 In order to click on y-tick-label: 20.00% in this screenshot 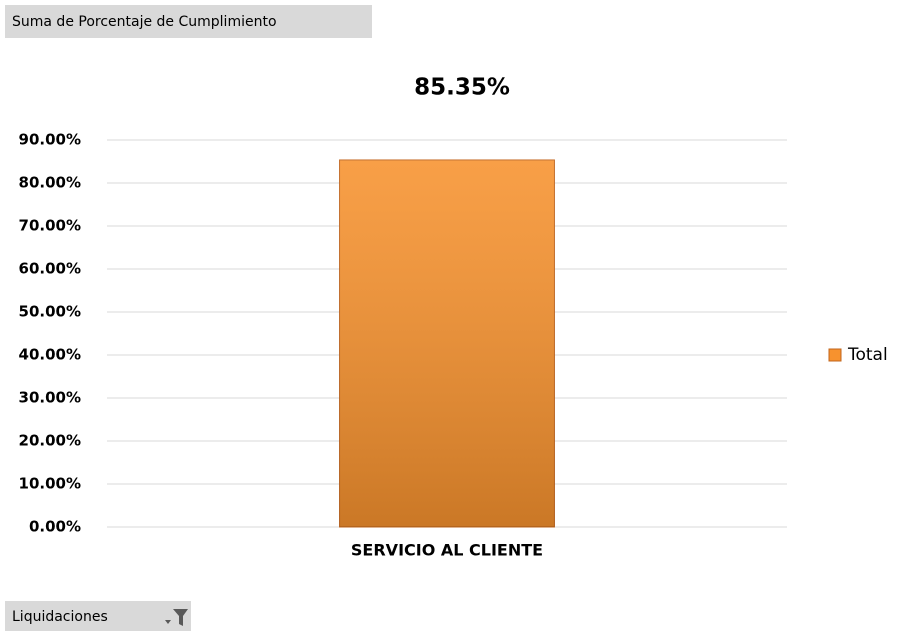, I will do `click(50, 441)`.